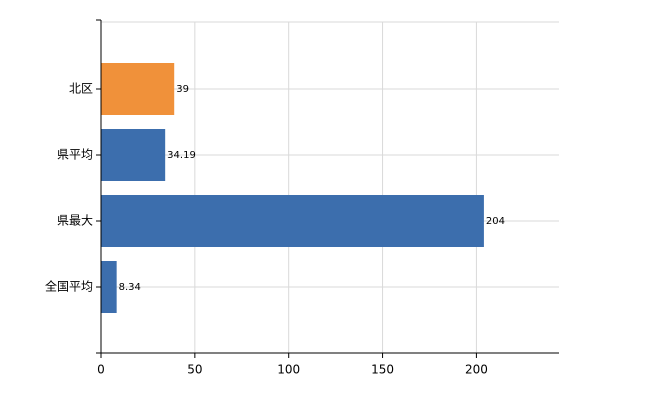  What do you see at coordinates (382, 370) in the screenshot?
I see `x-tick-label: 150` at bounding box center [382, 370].